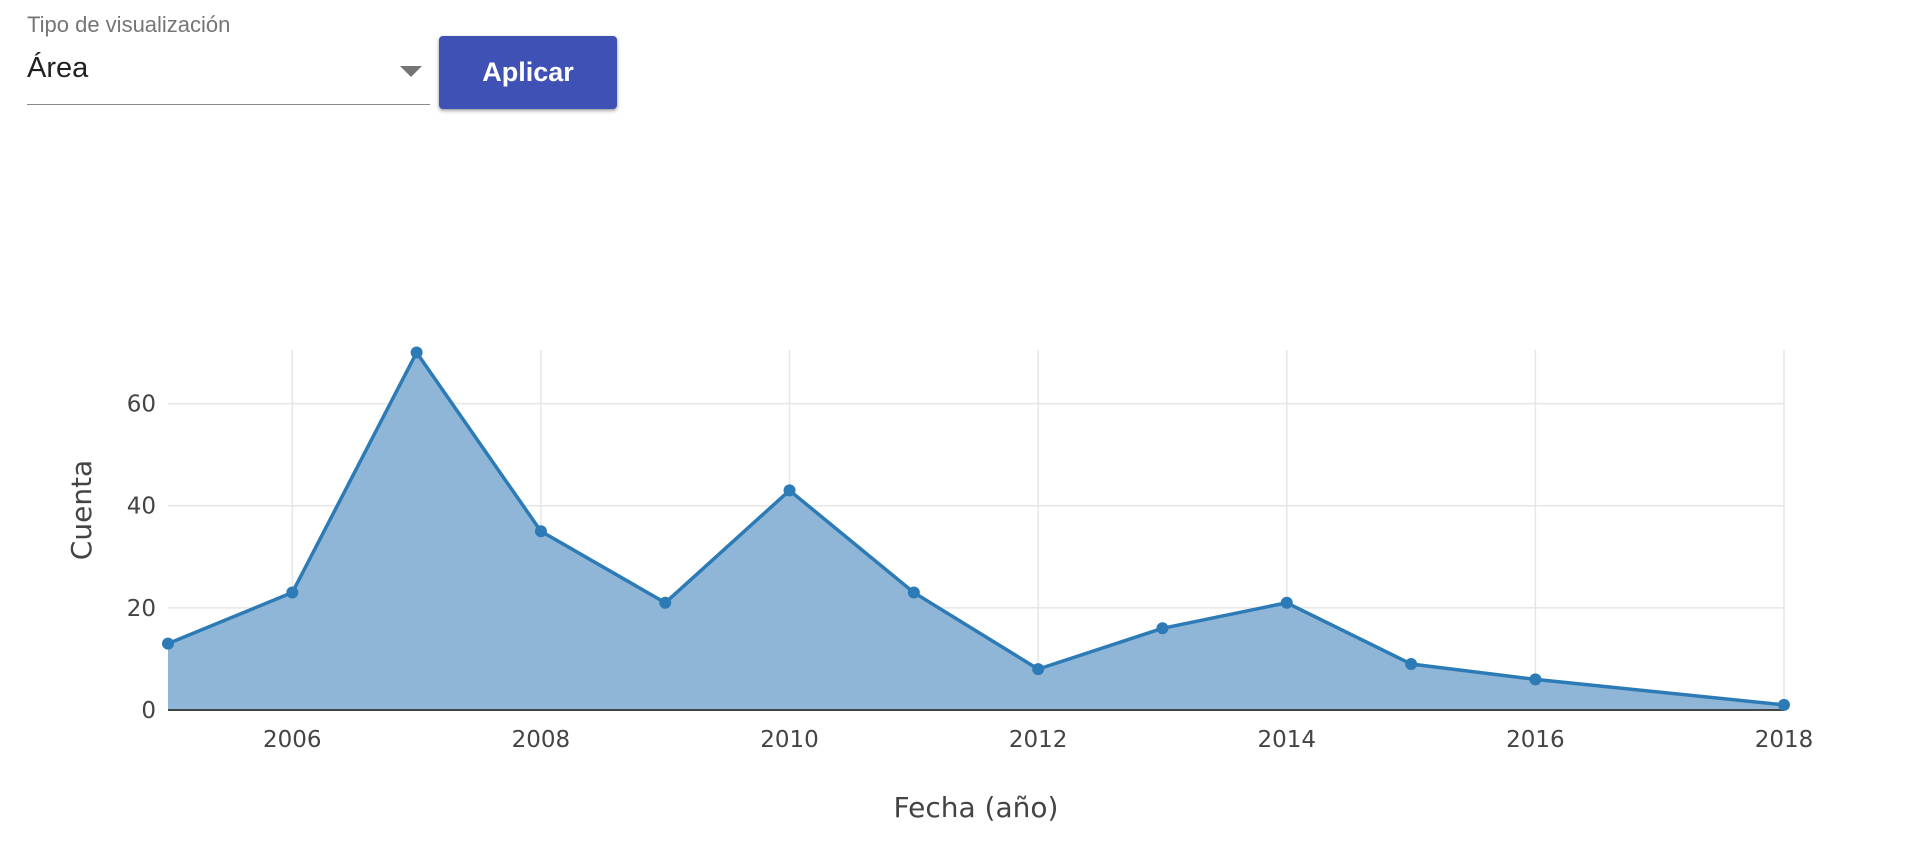 This screenshot has width=1916, height=842. I want to click on controls-bar: Tipo de visualización Área Aplicar, so click(350, 60).